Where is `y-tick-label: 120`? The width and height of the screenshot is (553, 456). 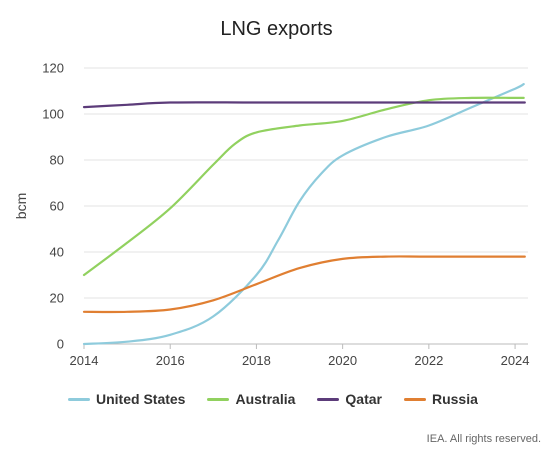 y-tick-label: 120 is located at coordinates (53, 68).